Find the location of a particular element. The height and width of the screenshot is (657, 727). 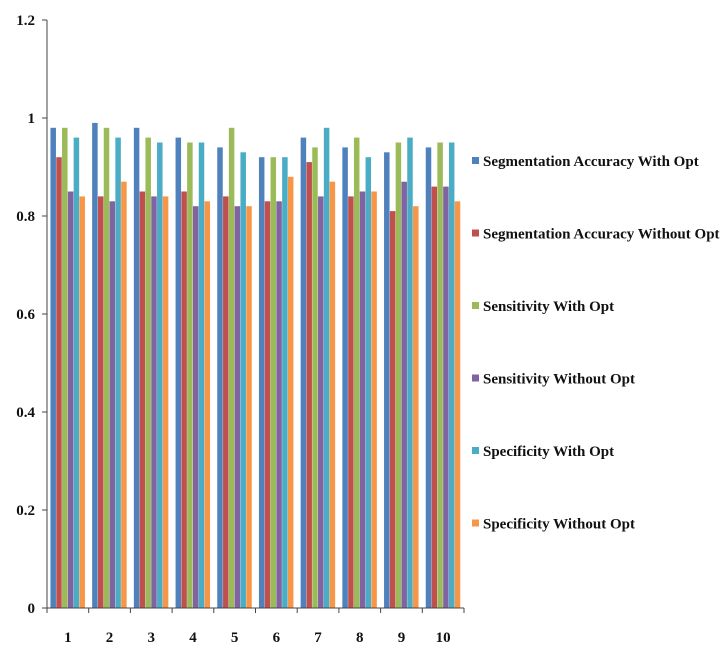

legend-label-2: Segmentation Accuracy Without Opt is located at coordinates (601, 235).